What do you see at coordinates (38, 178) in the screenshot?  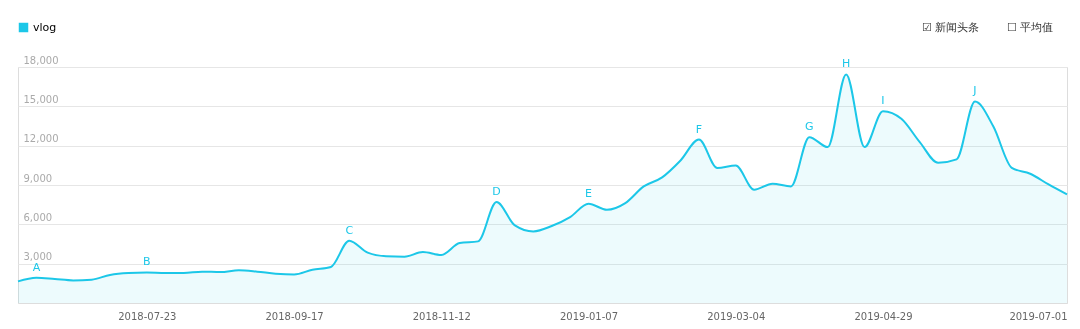 I see `y-tick-label: 9,000` at bounding box center [38, 178].